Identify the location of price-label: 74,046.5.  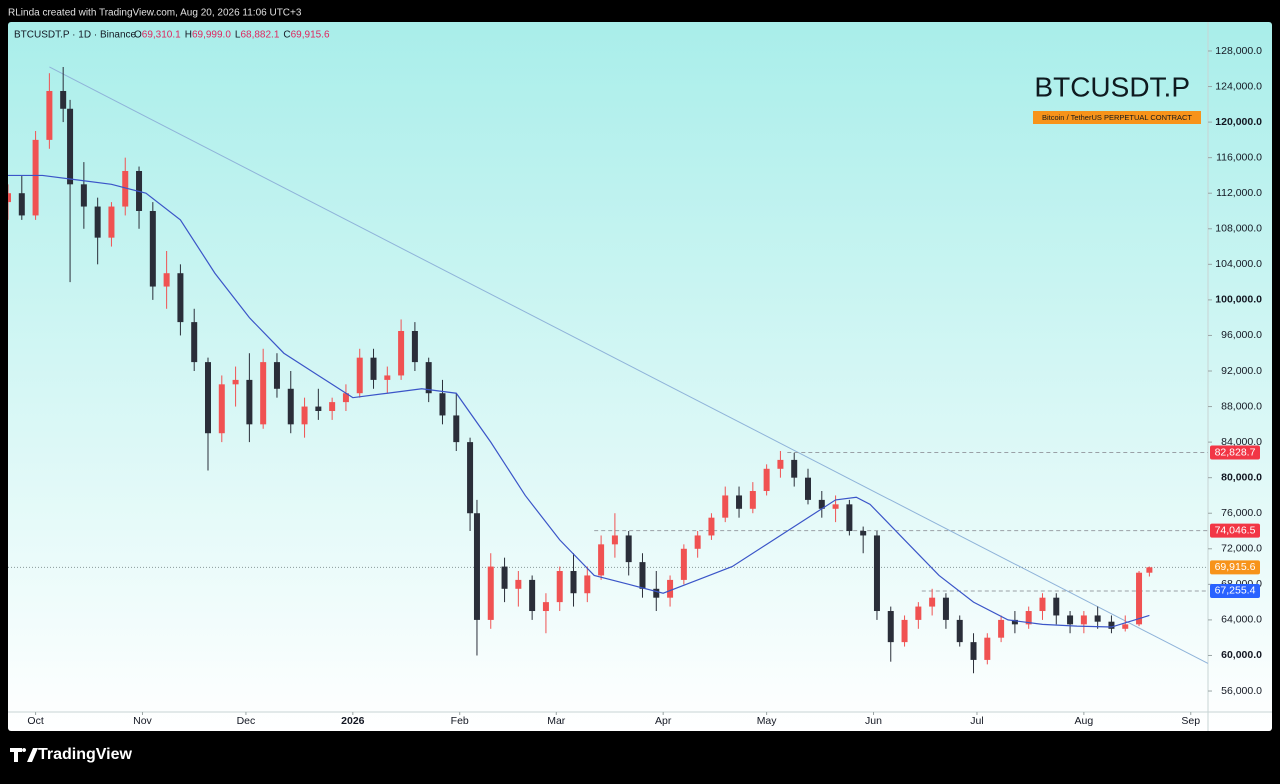
(1235, 530).